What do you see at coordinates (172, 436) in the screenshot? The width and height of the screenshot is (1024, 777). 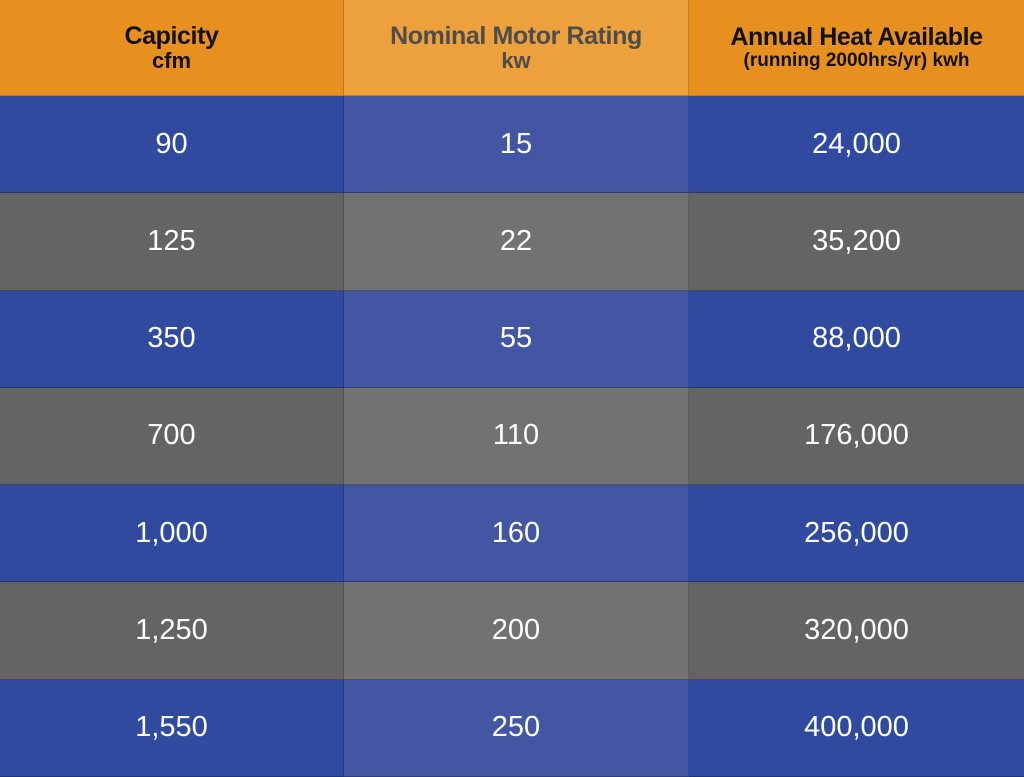 I see `cell-capacity: 700` at bounding box center [172, 436].